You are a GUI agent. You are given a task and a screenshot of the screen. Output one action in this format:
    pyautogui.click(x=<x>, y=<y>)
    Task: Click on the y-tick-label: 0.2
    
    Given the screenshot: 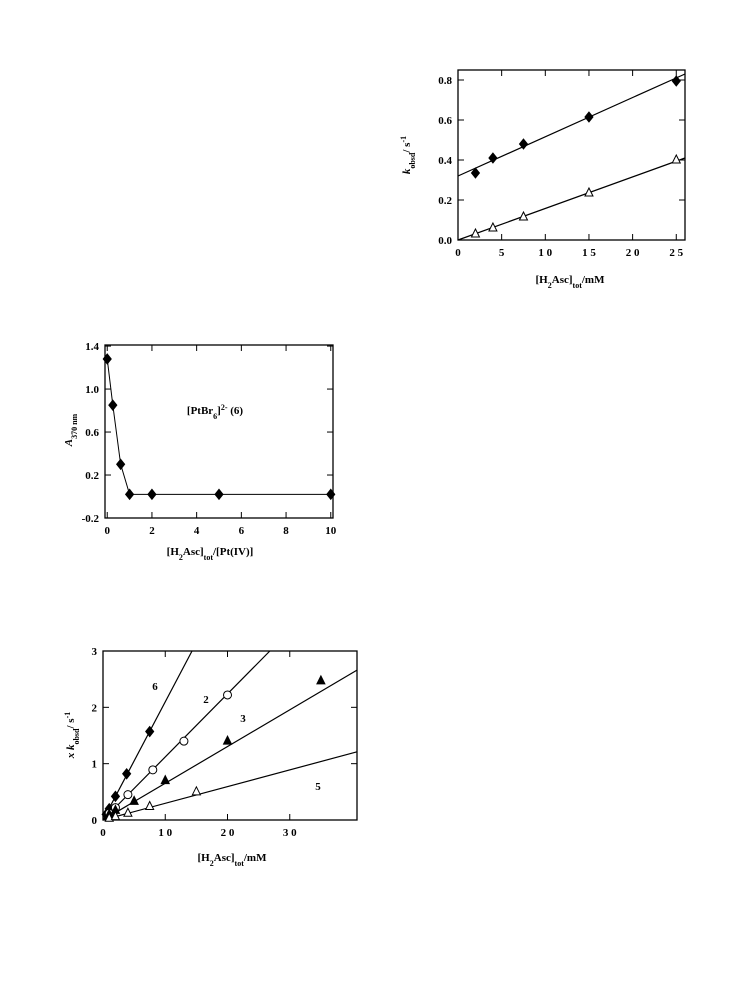 What is the action you would take?
    pyautogui.click(x=92, y=476)
    